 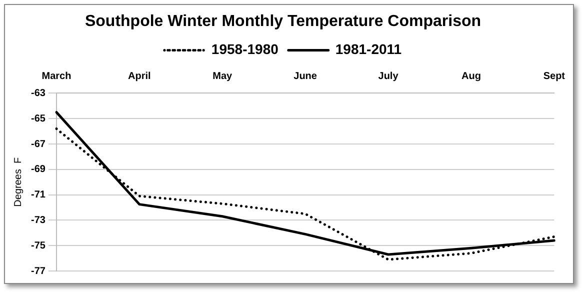 I want to click on x-tick-label: May, so click(x=222, y=76).